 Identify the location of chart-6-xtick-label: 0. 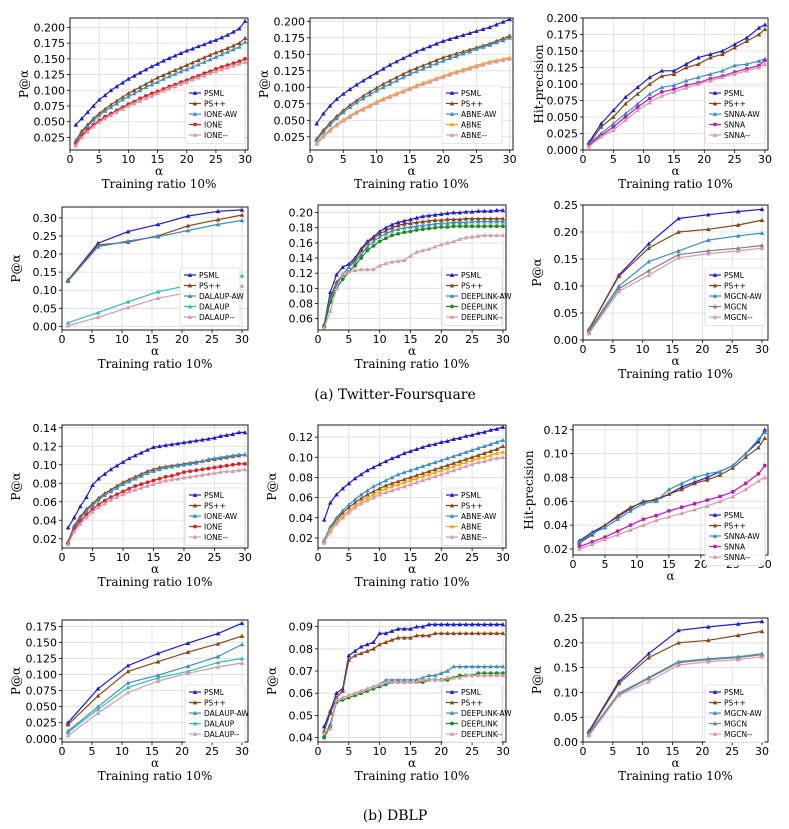
(583, 349).